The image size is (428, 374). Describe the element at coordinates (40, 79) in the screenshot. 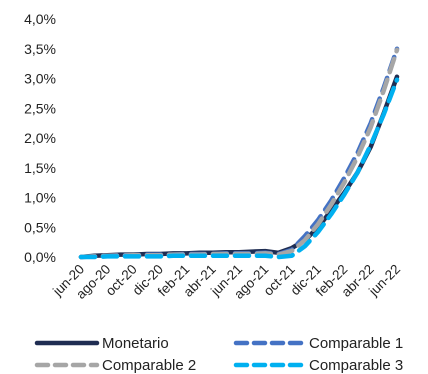

I see `y-tick-label: 3,0%` at that location.